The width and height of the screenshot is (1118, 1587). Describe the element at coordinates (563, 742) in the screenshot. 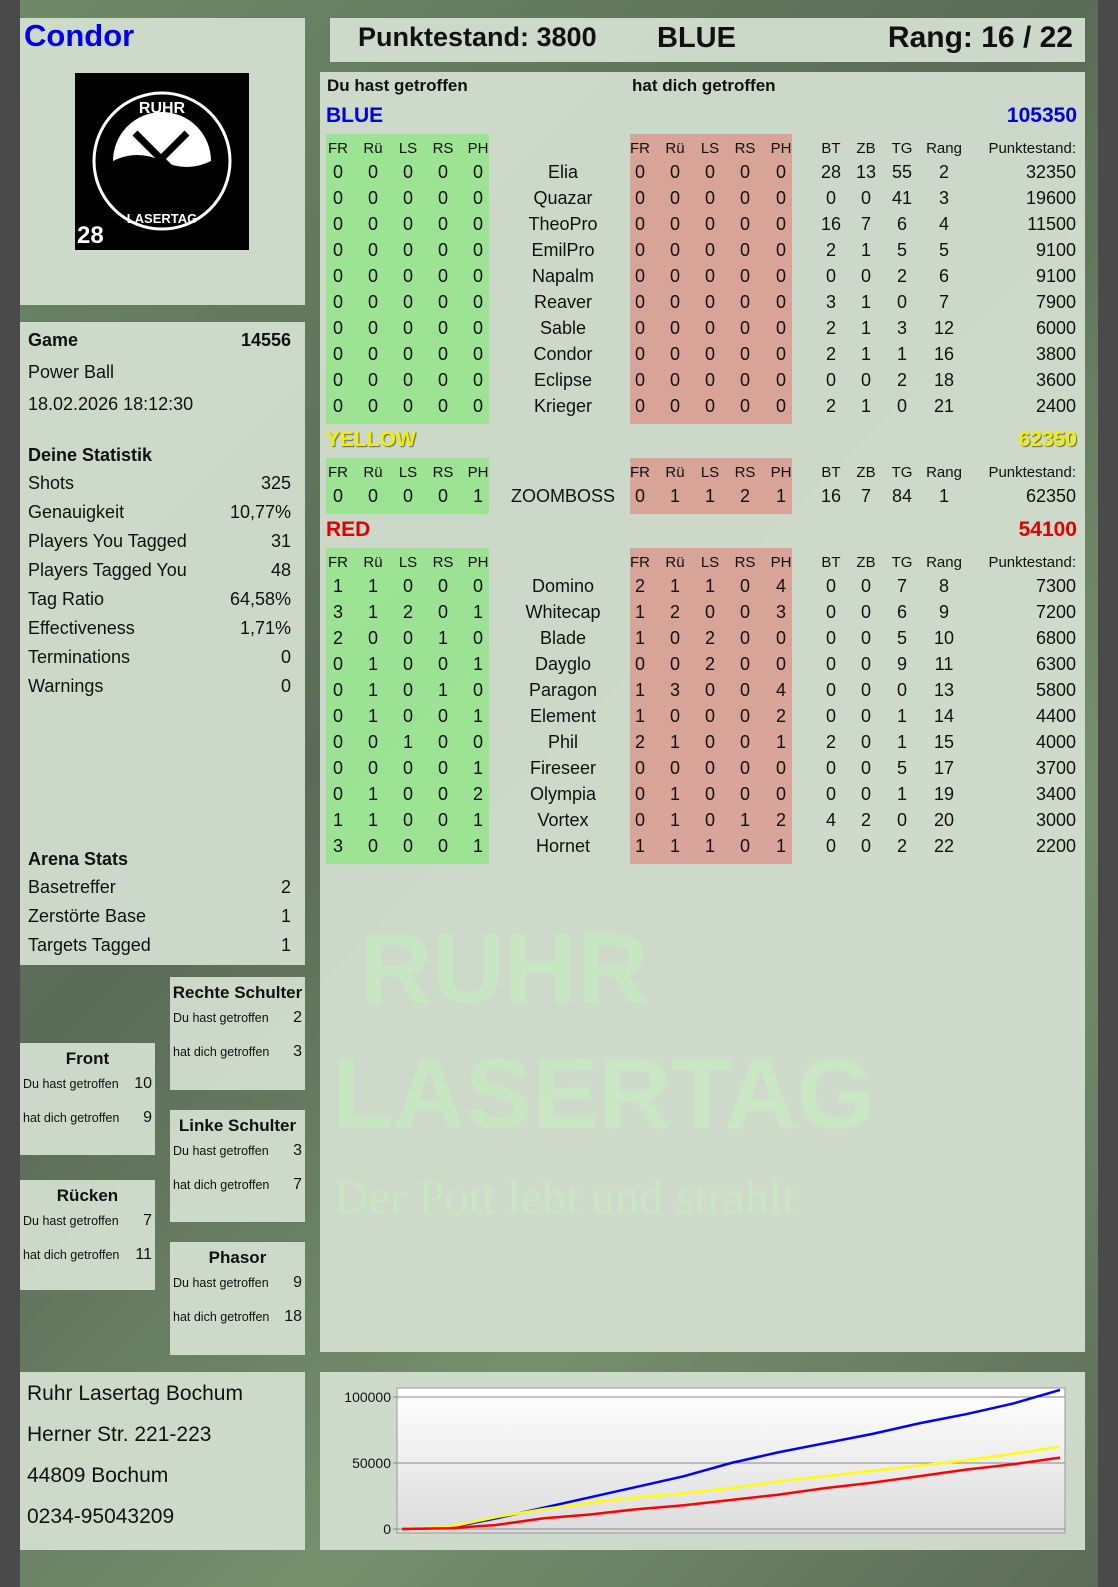

I see `player-name: Phil` at that location.